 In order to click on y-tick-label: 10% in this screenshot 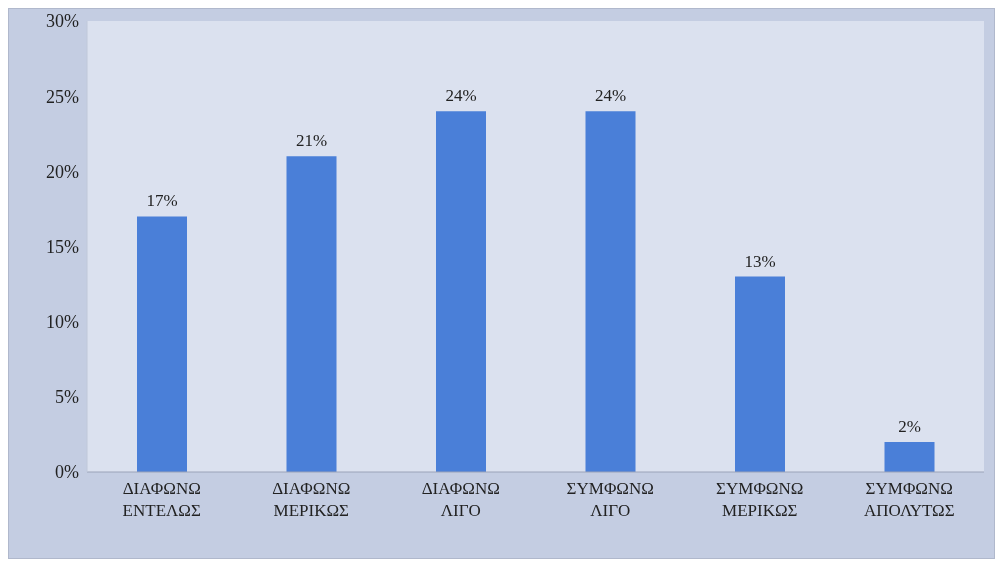, I will do `click(62, 322)`.